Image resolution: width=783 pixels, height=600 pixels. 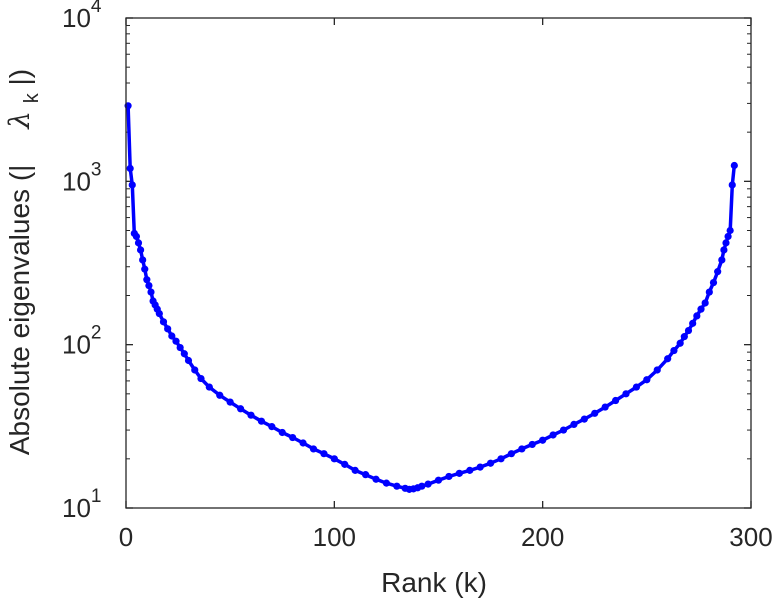 What do you see at coordinates (434, 582) in the screenshot?
I see `x-axis-label: Rank (k)` at bounding box center [434, 582].